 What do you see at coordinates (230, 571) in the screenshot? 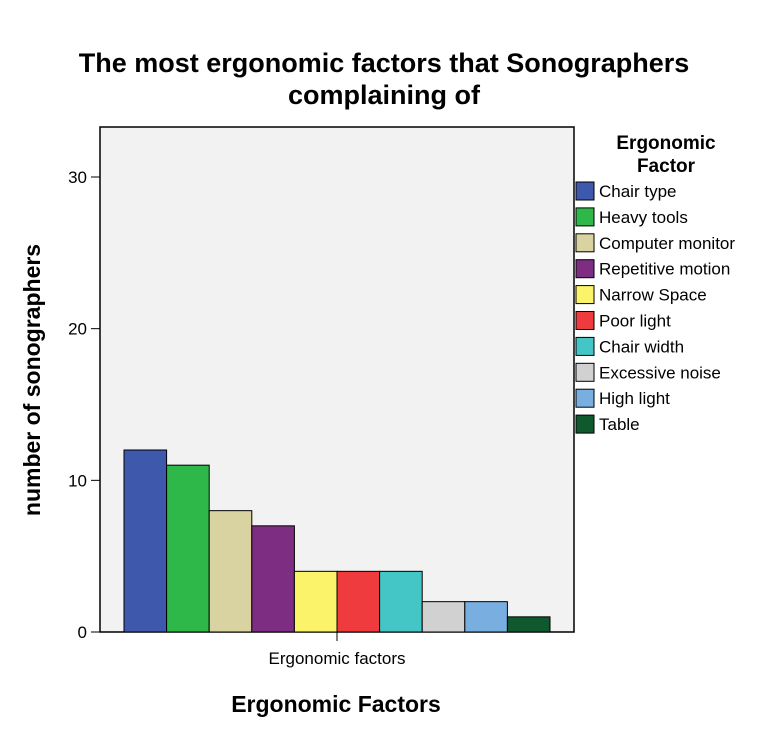
I see `bar-computer-monitor` at bounding box center [230, 571].